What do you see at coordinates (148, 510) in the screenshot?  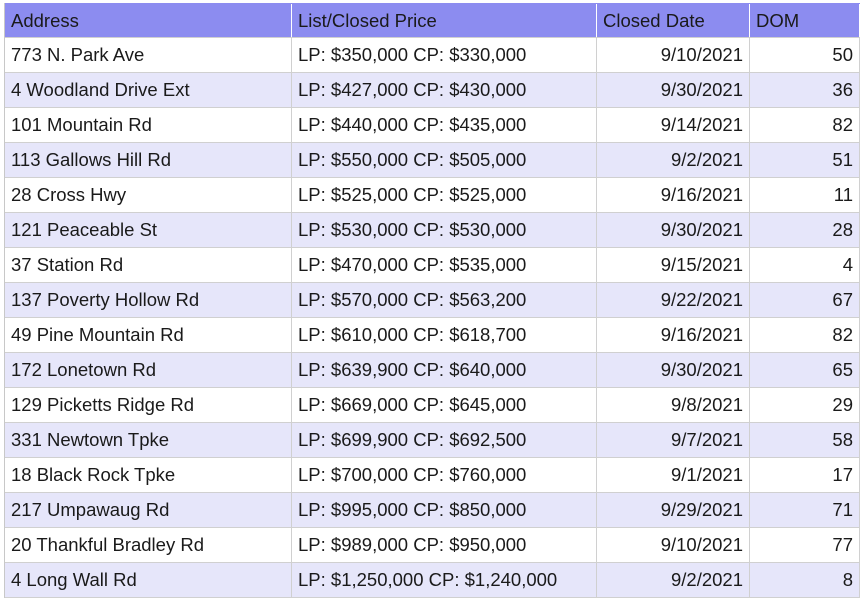 I see `table-cell: 217 Umpawaug Rd` at bounding box center [148, 510].